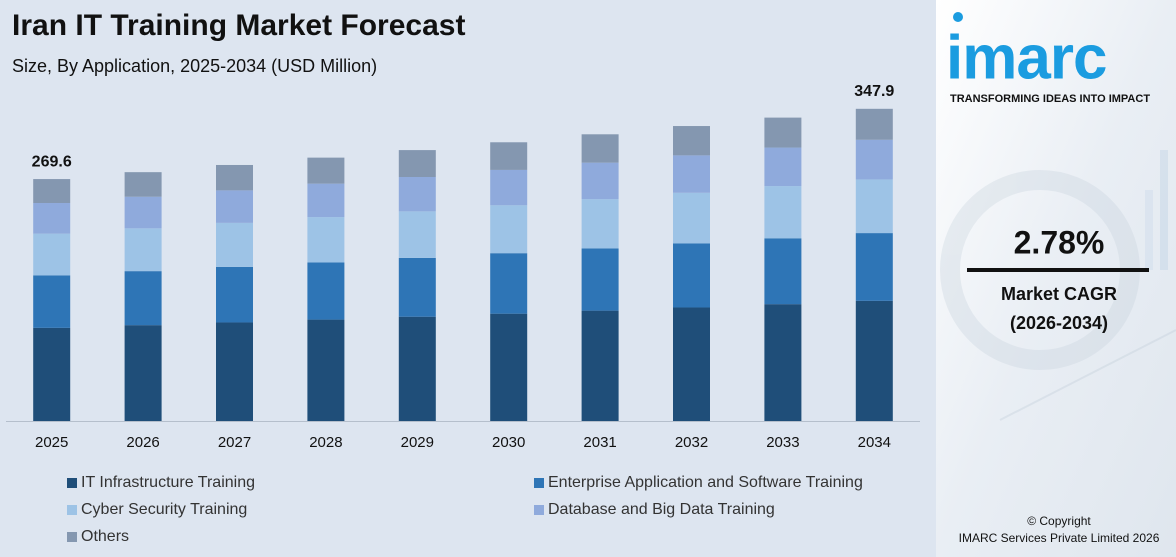 The height and width of the screenshot is (557, 1176). Describe the element at coordinates (52, 161) in the screenshot. I see `total-label: 269.6` at that location.